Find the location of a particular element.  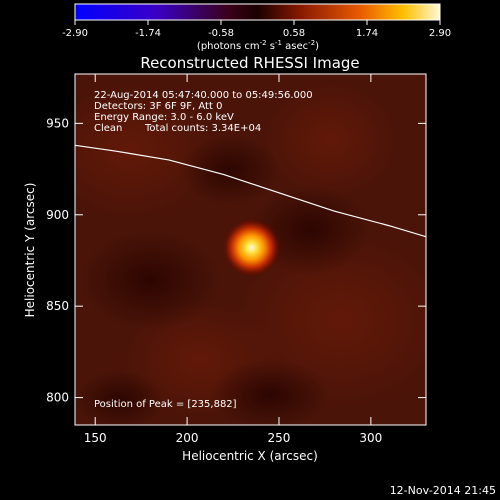

method-label: Clean is located at coordinates (108, 128).